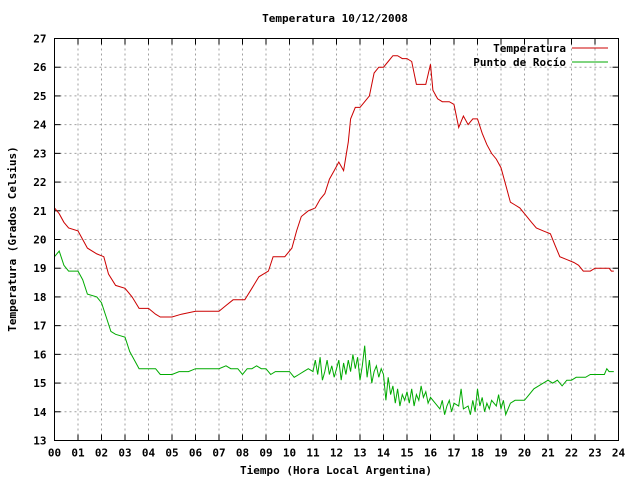 Image resolution: width=640 pixels, height=480 pixels. I want to click on x-tick-label: 09, so click(265, 453).